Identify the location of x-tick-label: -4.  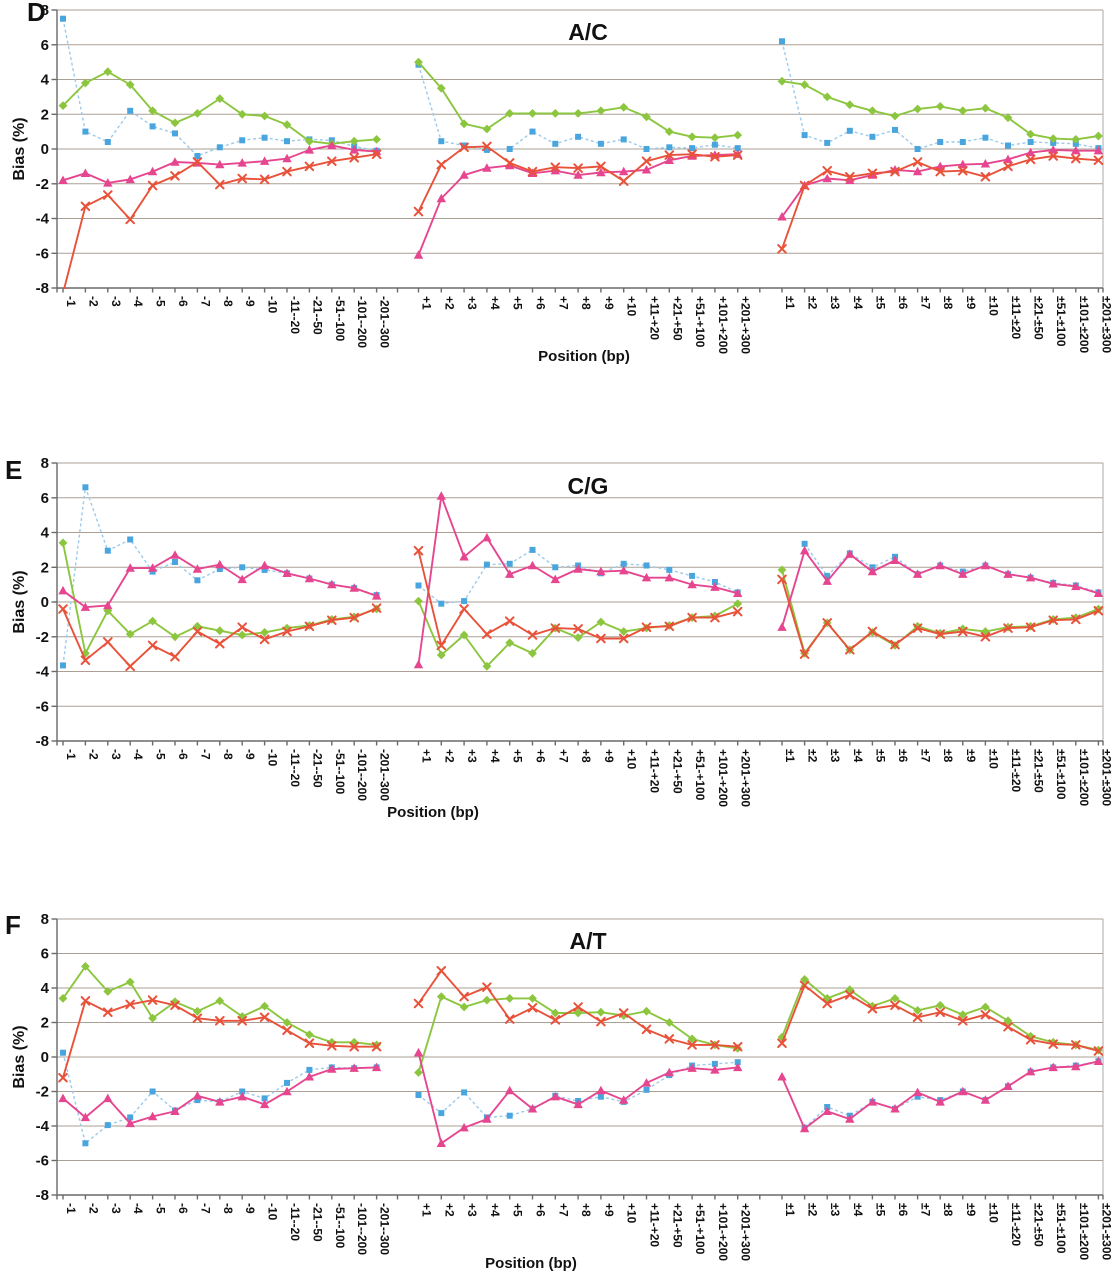
(138, 301).